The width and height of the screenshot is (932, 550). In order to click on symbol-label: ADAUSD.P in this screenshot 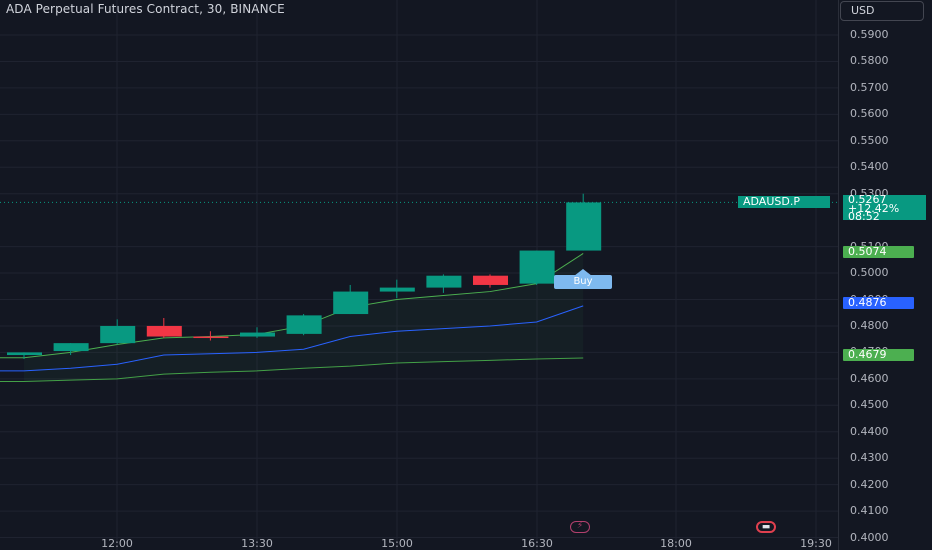, I will do `click(784, 202)`.